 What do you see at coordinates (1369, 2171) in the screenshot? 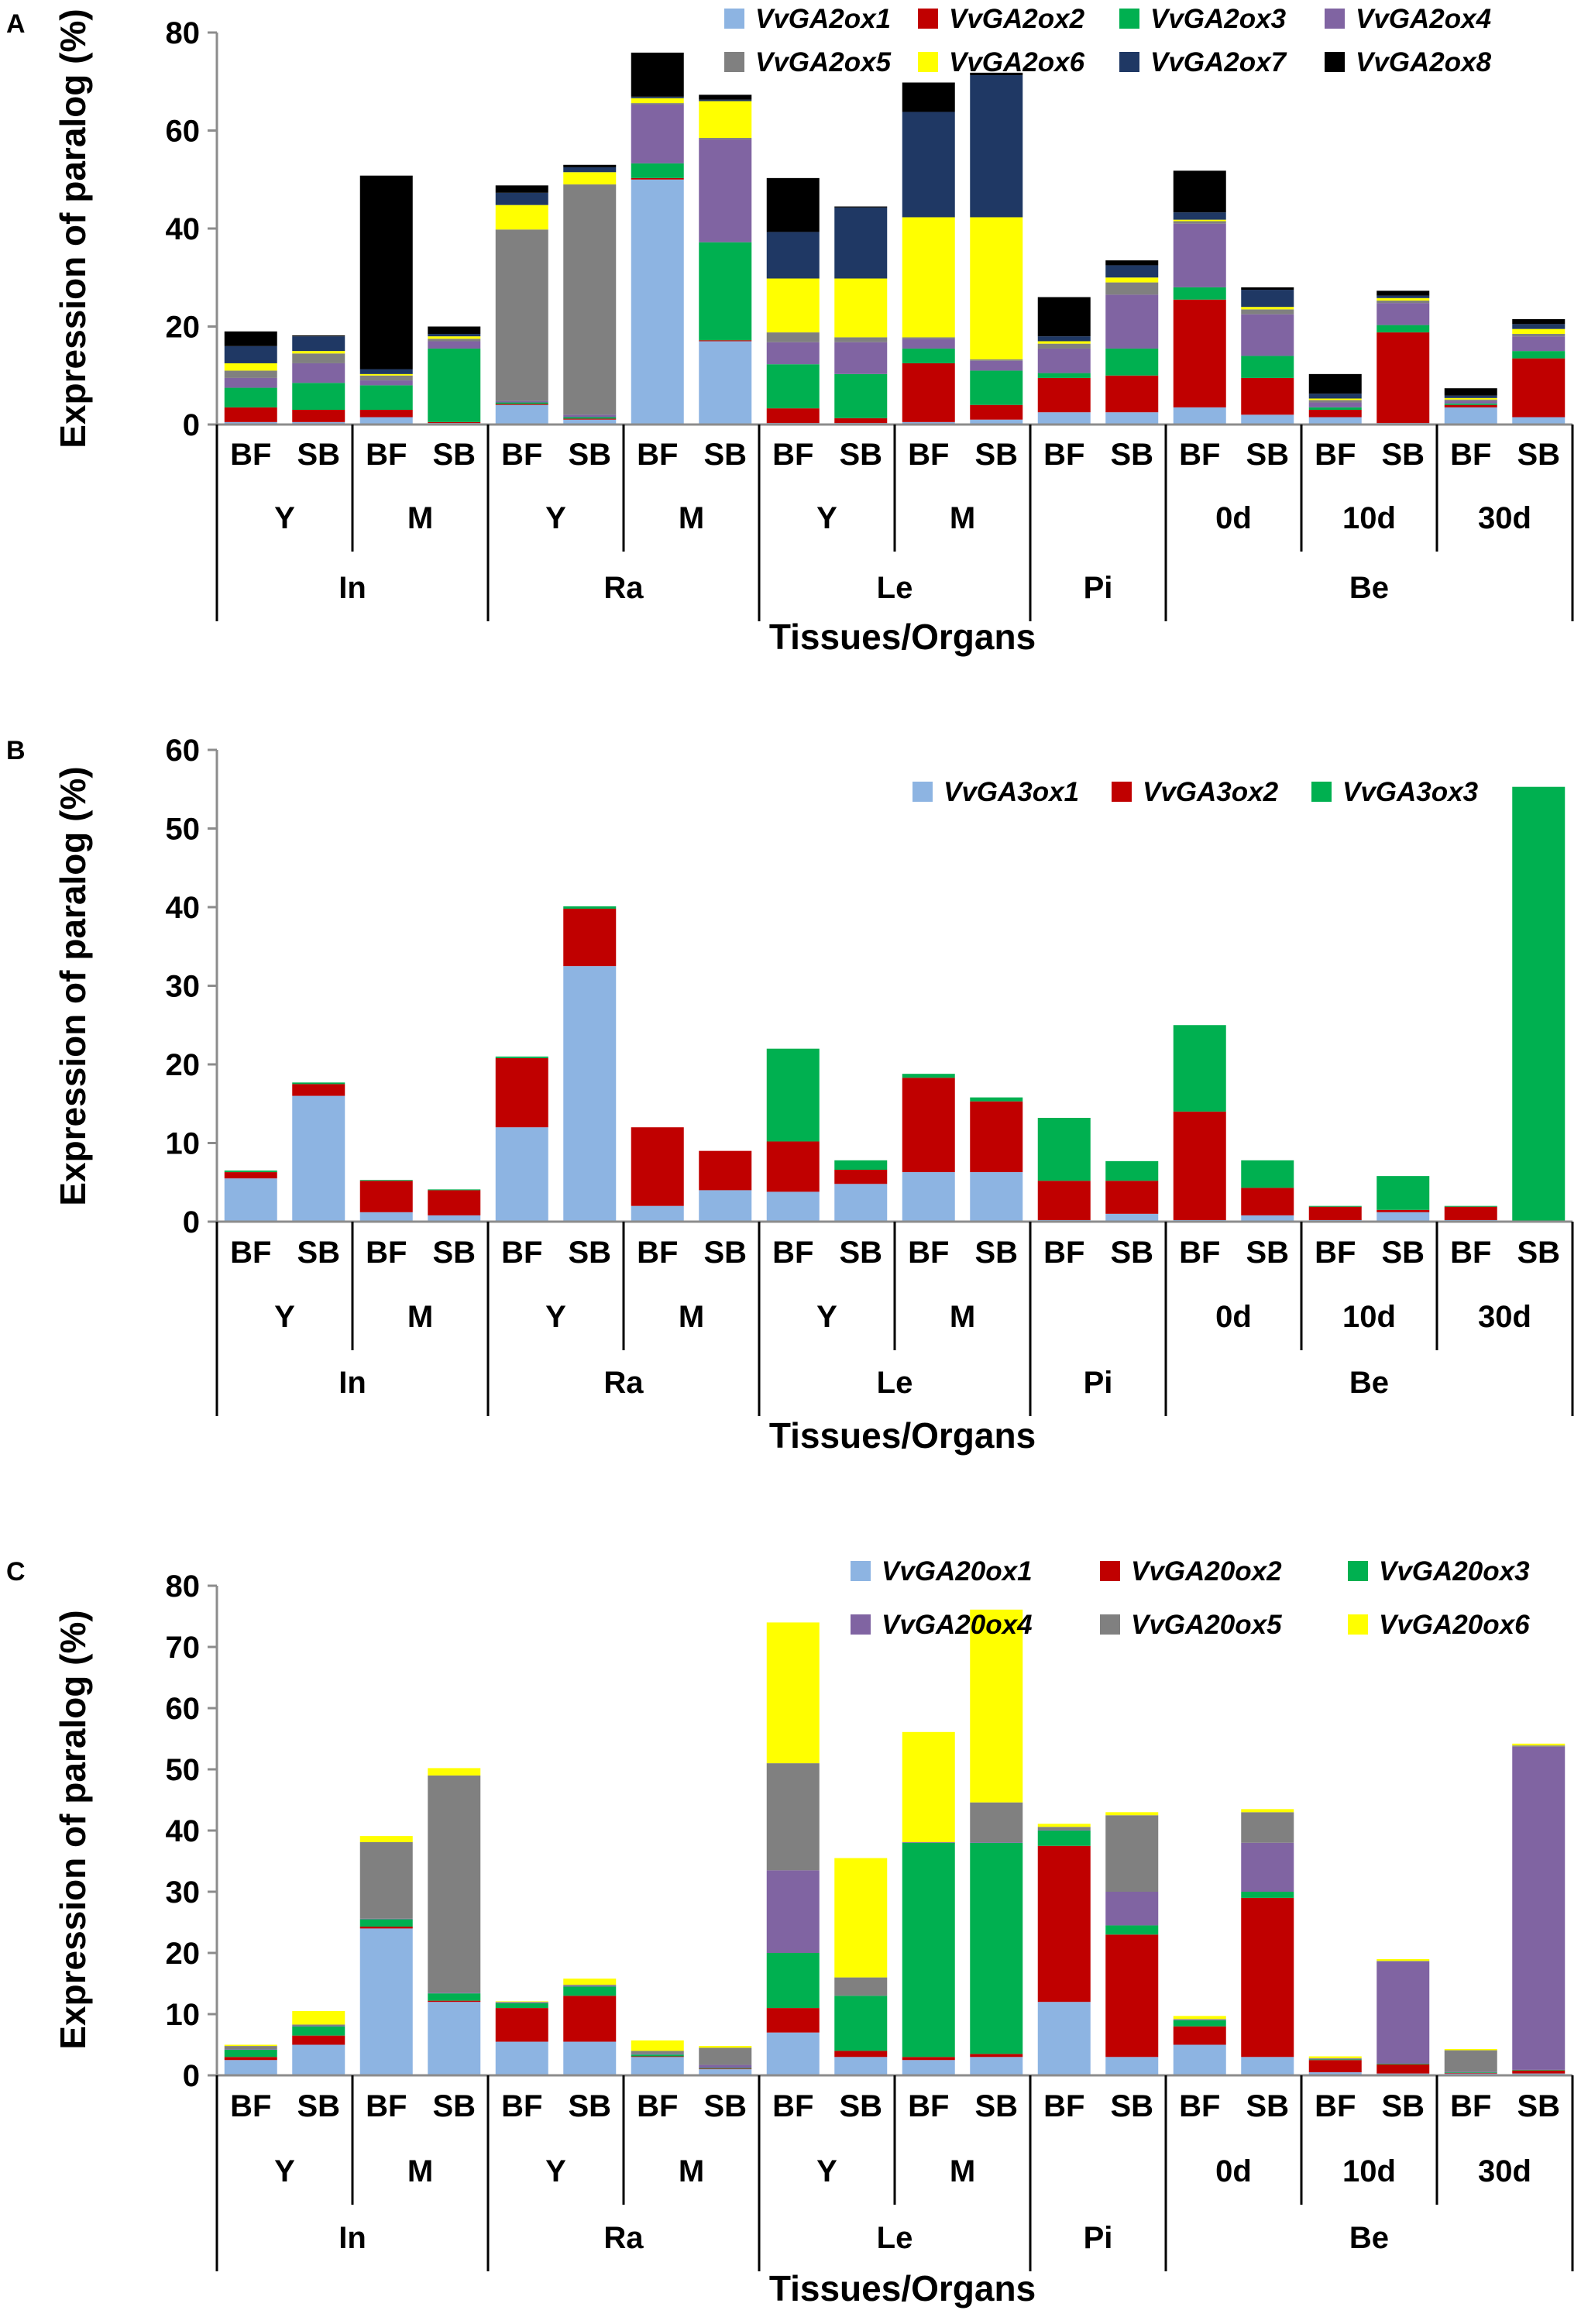
I see `stage-label: 10d` at bounding box center [1369, 2171].